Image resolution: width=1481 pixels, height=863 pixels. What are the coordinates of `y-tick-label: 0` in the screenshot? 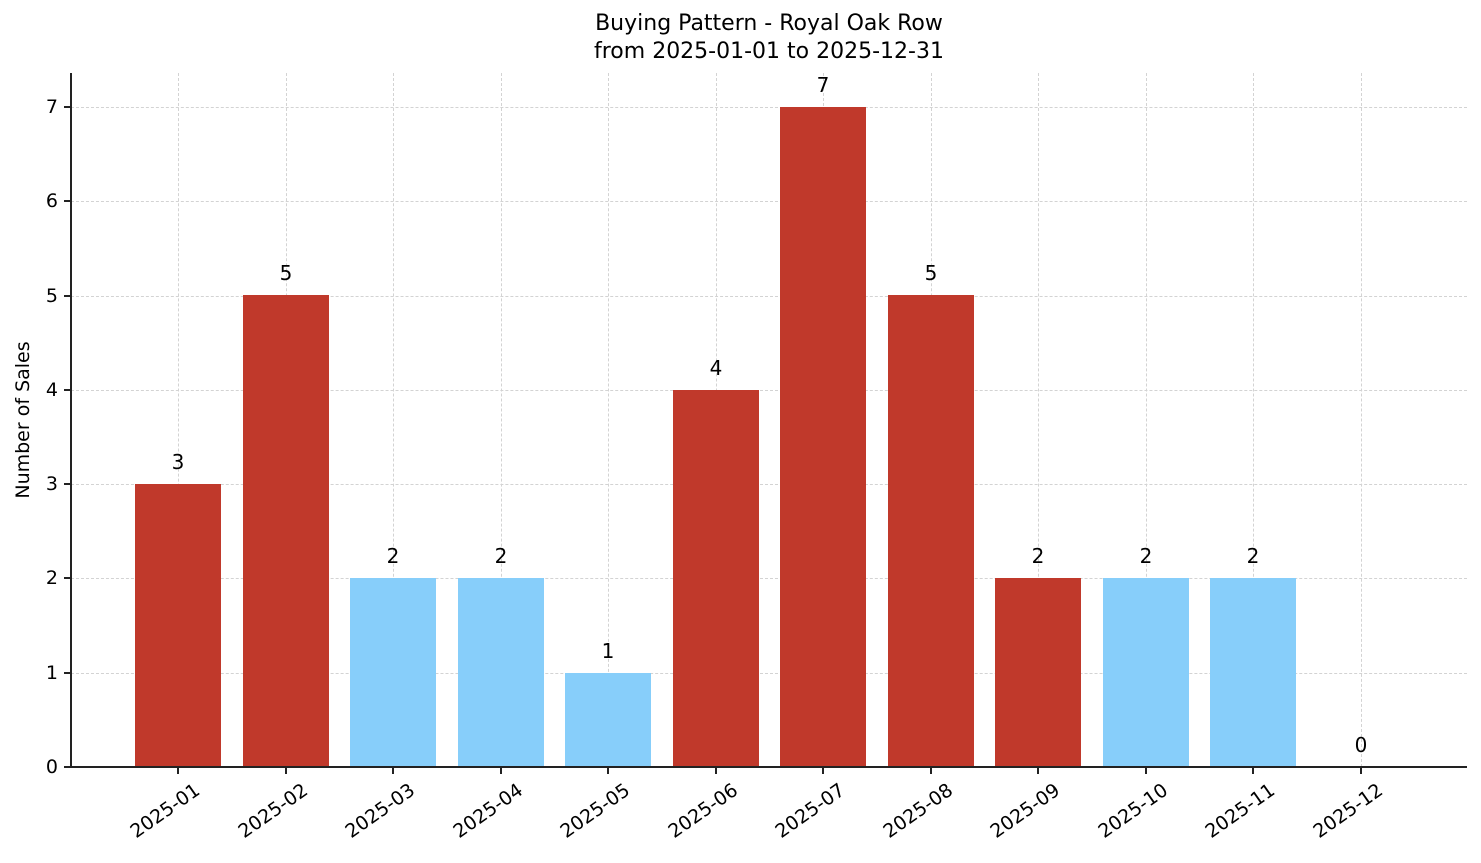 It's located at (51, 767).